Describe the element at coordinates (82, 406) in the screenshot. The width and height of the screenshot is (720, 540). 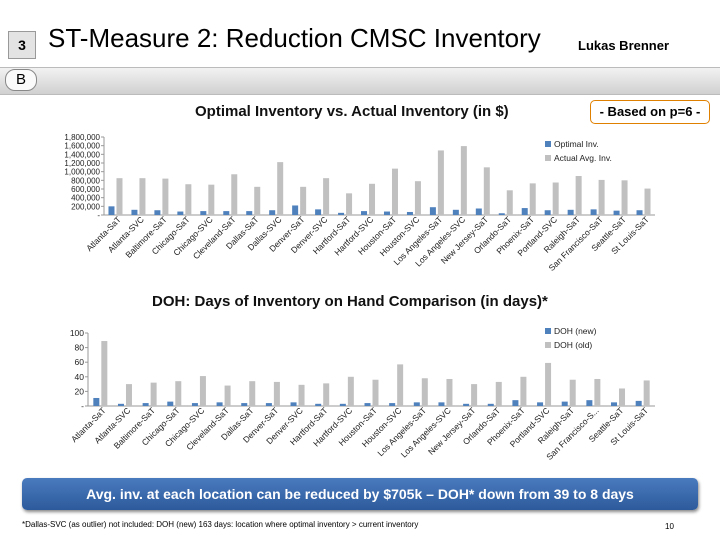
I see `y-tick-label: -` at that location.